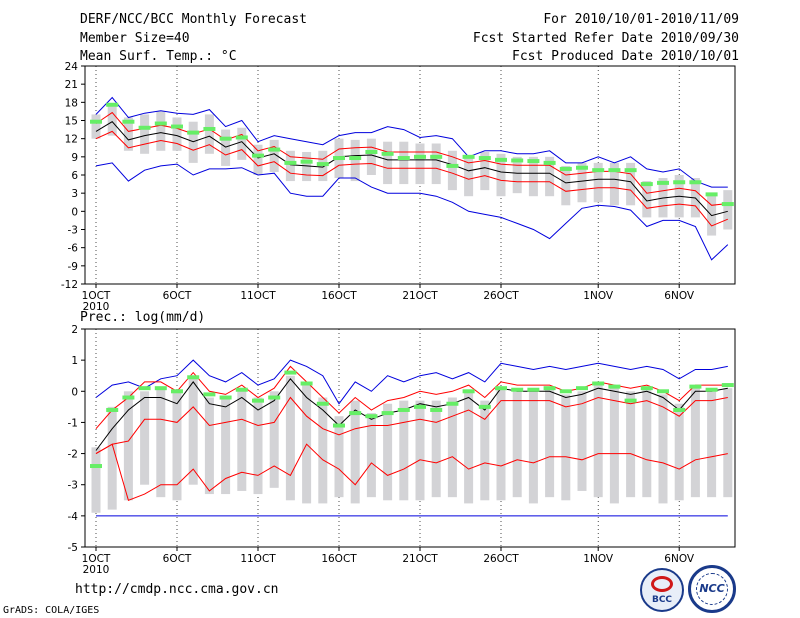  I want to click on temp-x-tick-label: 26OCT, so click(501, 296).